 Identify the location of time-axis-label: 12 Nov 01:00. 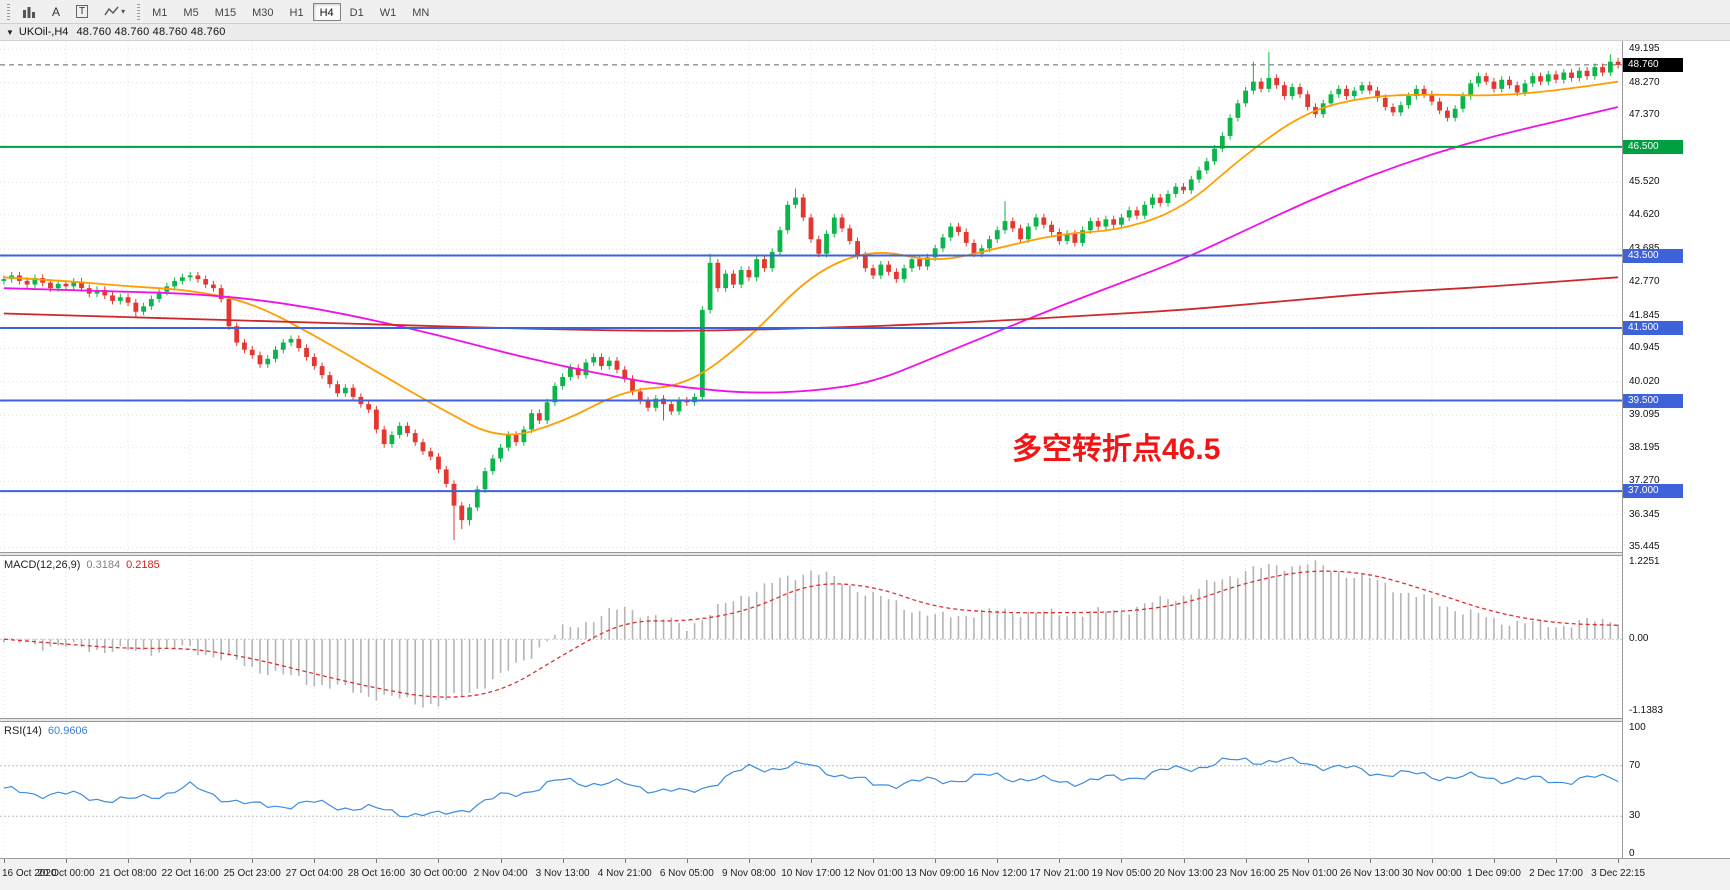
(873, 873).